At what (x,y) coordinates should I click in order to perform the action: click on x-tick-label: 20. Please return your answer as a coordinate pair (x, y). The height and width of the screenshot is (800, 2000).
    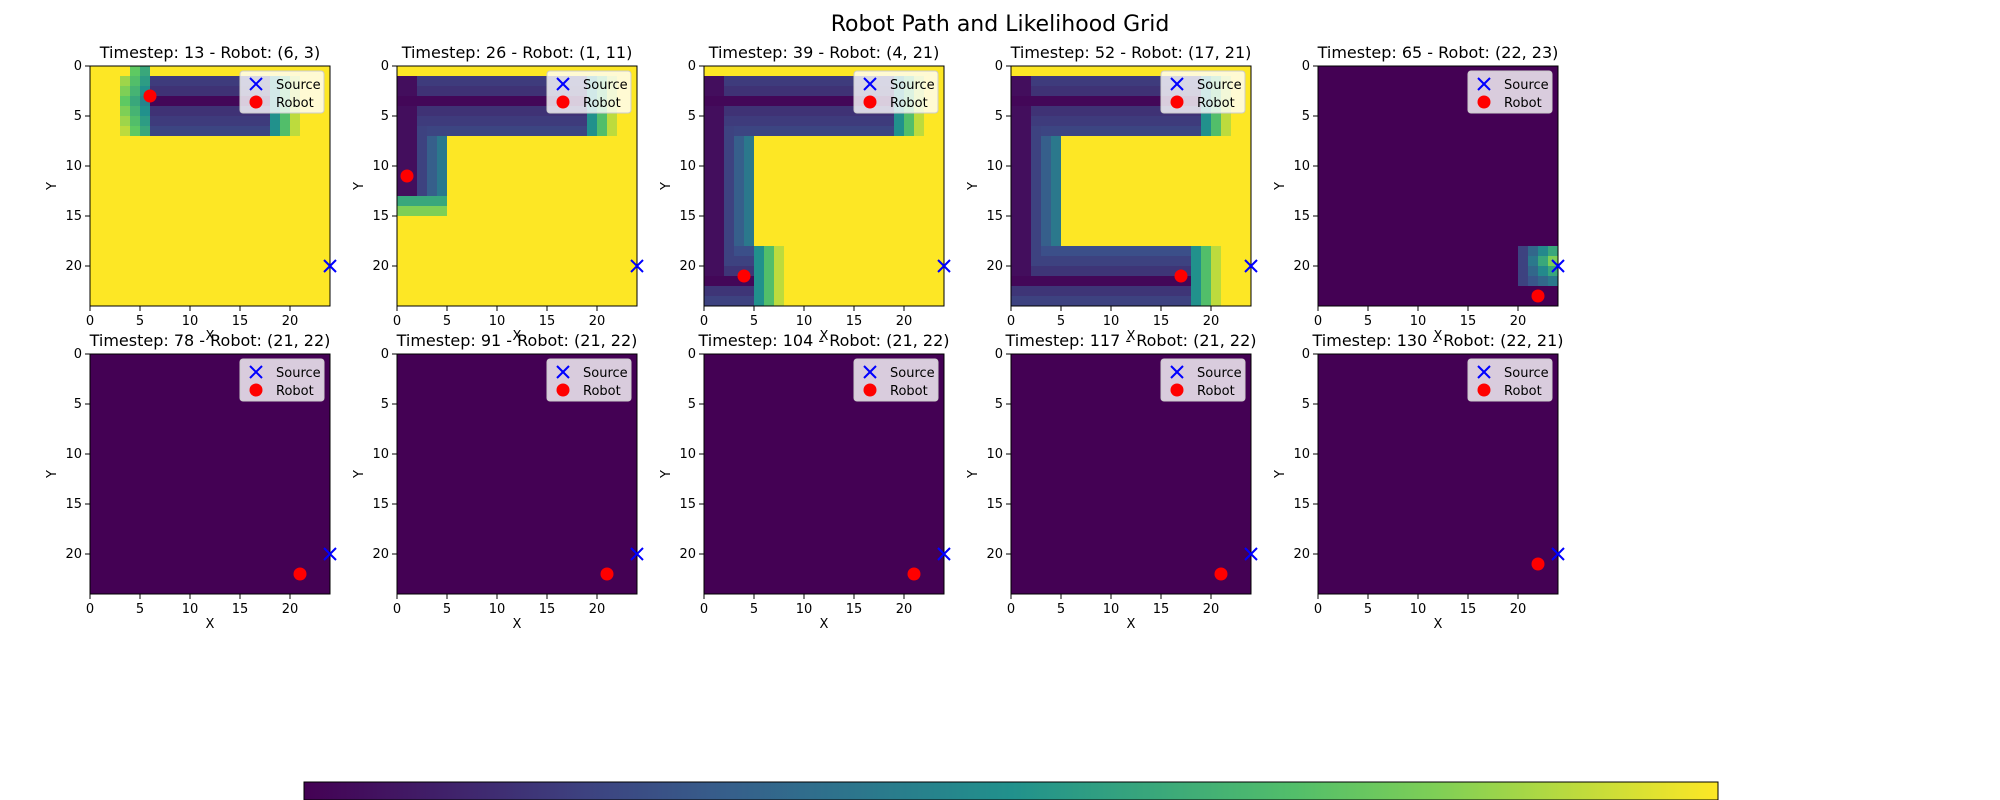
    Looking at the image, I should click on (597, 321).